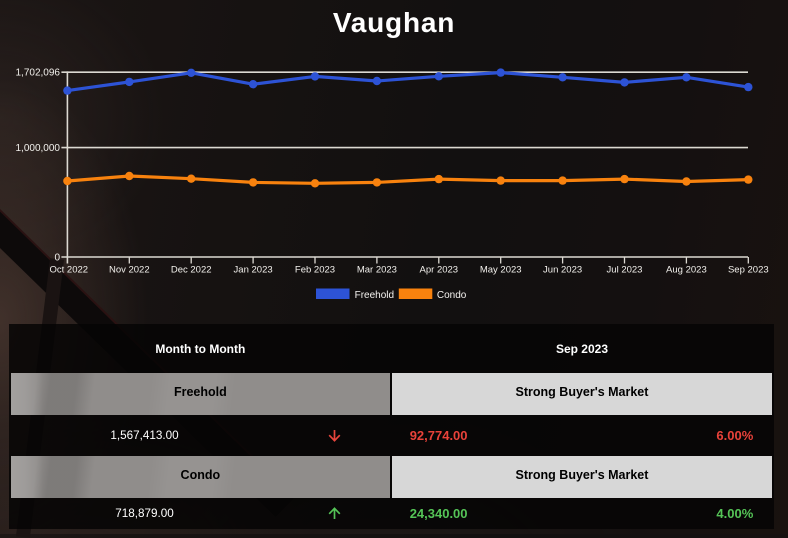 Image resolution: width=788 pixels, height=538 pixels. Describe the element at coordinates (501, 270) in the screenshot. I see `svg-text: May 2023` at that location.